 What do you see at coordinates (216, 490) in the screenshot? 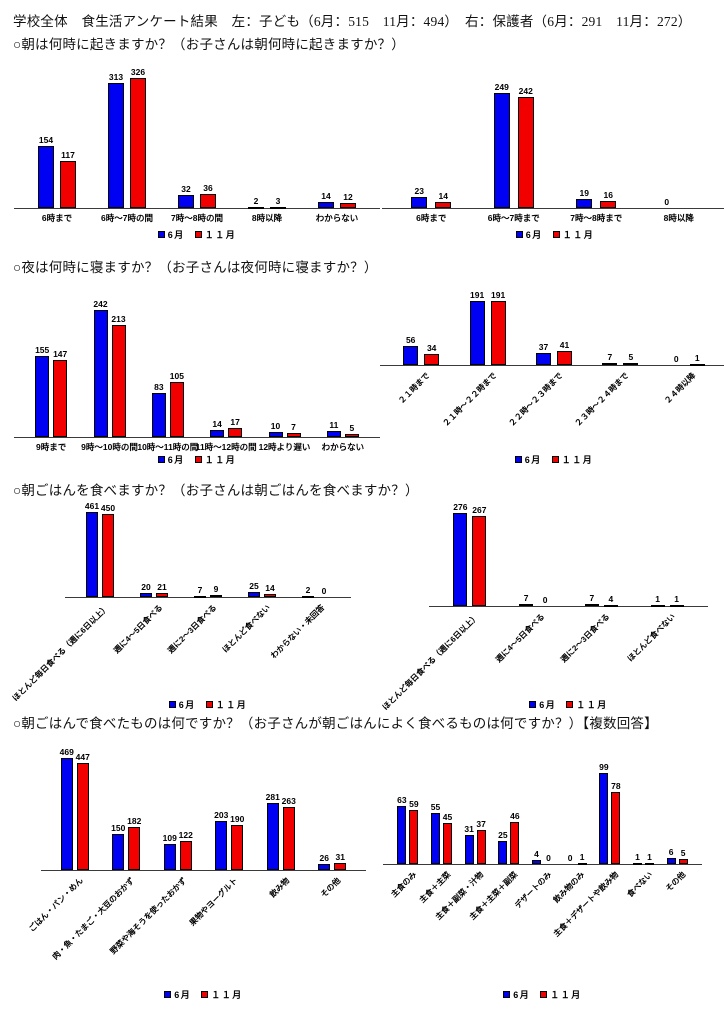
I see `question-breakfast-frequency: ○朝ごはんを食べますか？（お子さんは朝ごはんを食べますか？）` at bounding box center [216, 490].